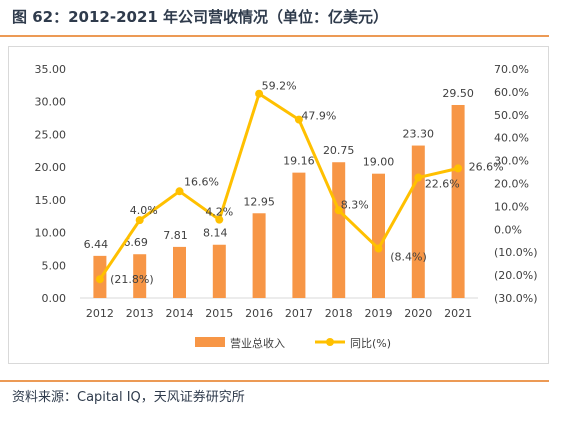 This screenshot has width=561, height=422. What do you see at coordinates (54, 298) in the screenshot?
I see `y-left-tick-label: 0.00` at bounding box center [54, 298].